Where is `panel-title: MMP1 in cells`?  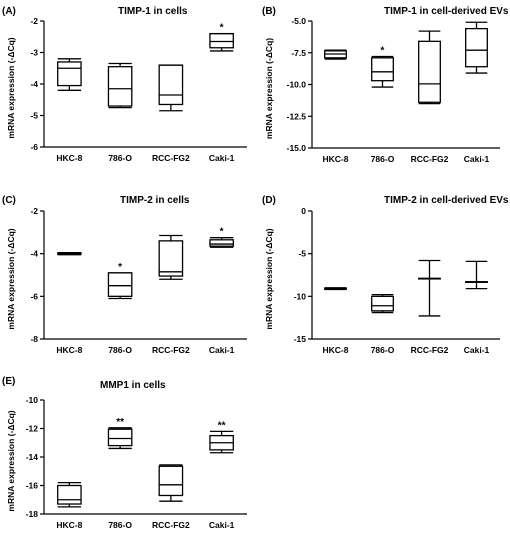 panel-title: MMP1 in cells is located at coordinates (133, 385).